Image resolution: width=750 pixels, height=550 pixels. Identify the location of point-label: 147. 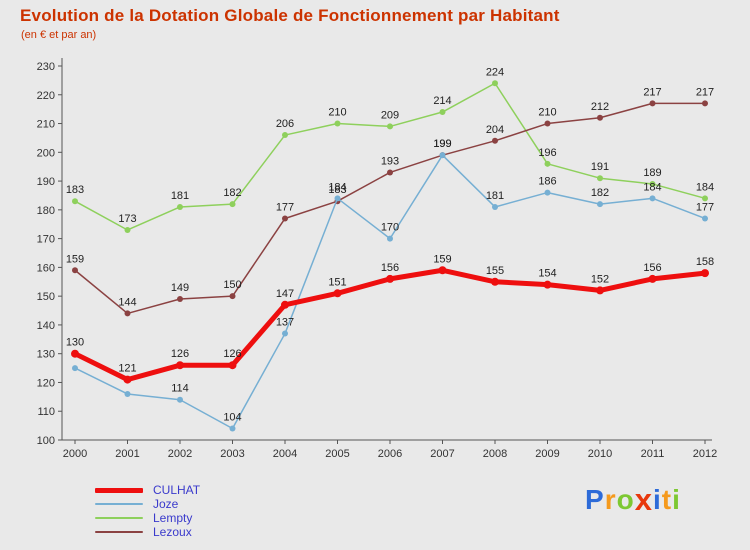
(285, 294).